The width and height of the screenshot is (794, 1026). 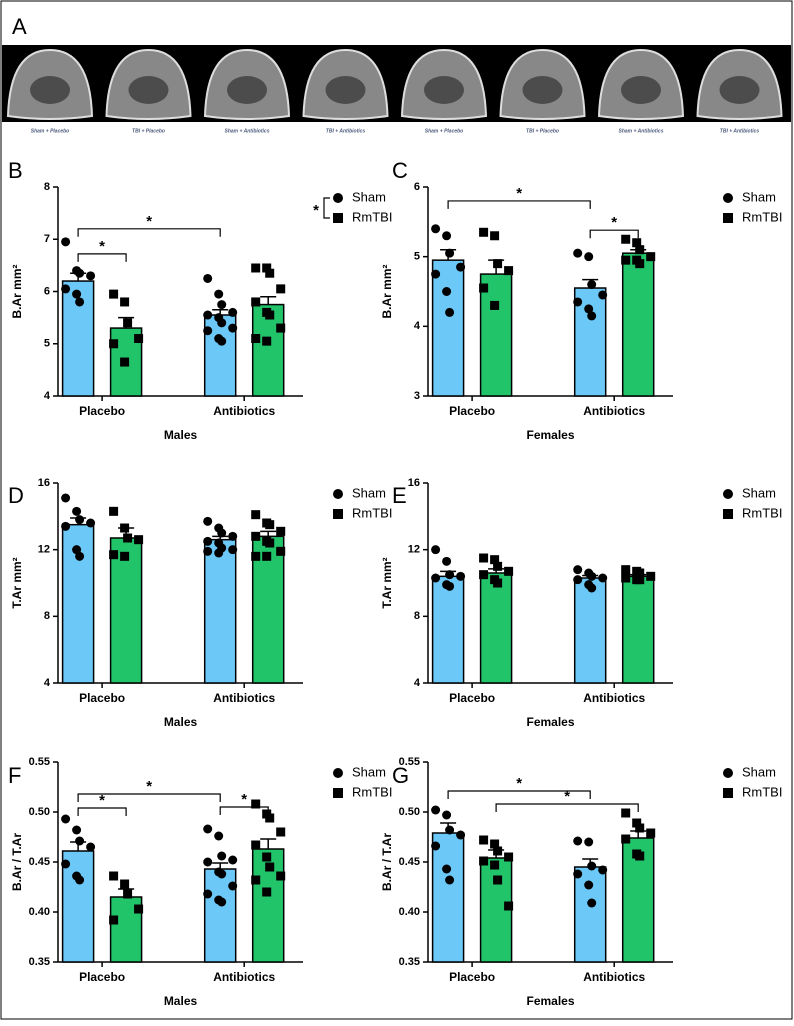 I want to click on legend-annotation: *, so click(x=316, y=210).